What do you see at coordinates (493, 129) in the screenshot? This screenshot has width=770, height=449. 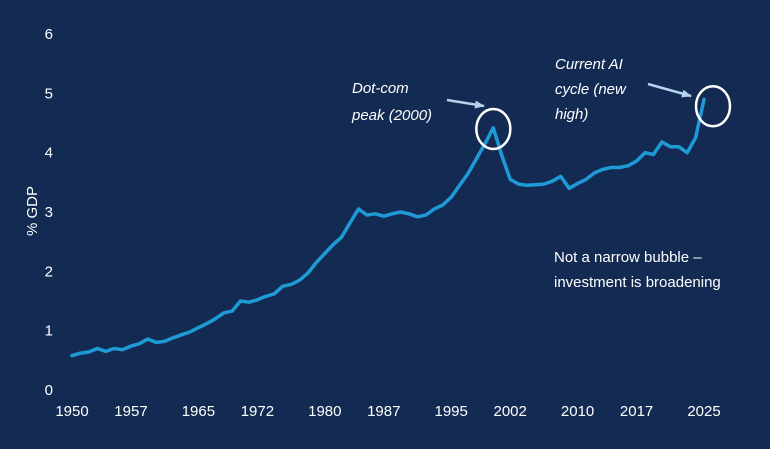 I see `annotation-dotcom-circle` at bounding box center [493, 129].